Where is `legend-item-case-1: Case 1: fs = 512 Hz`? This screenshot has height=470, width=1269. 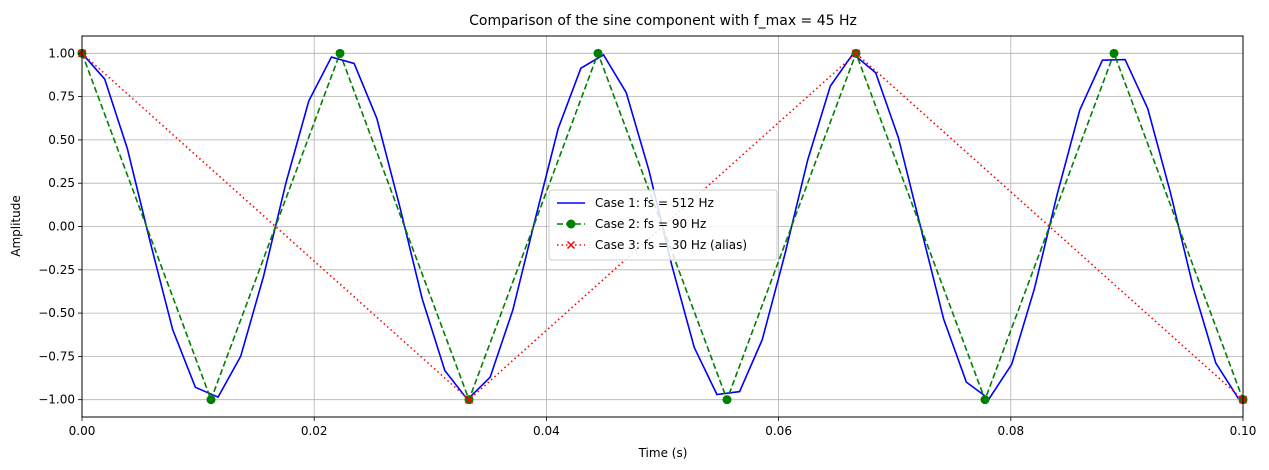
legend-item-case-1: Case 1: fs = 512 Hz is located at coordinates (635, 203).